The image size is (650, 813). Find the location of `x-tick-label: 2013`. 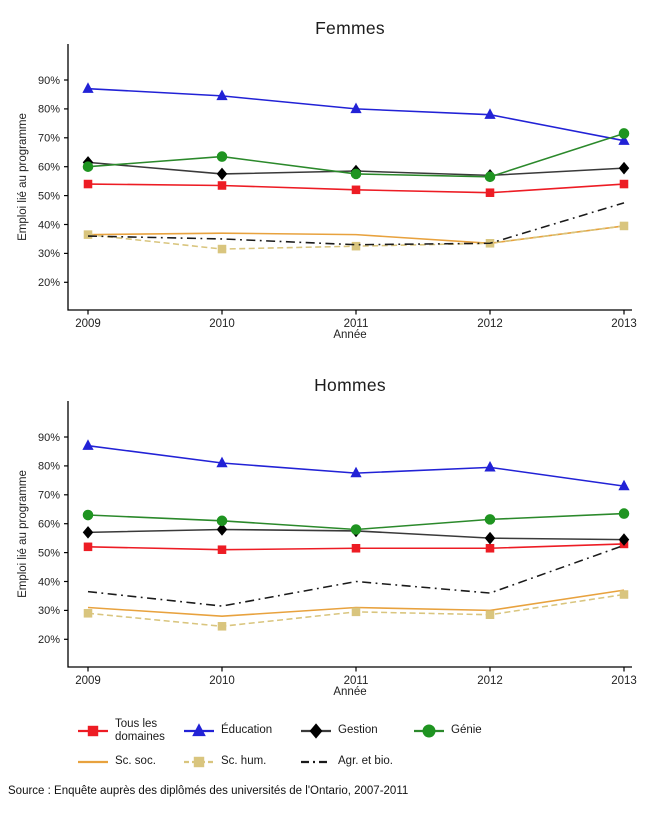

x-tick-label: 2013 is located at coordinates (624, 681).